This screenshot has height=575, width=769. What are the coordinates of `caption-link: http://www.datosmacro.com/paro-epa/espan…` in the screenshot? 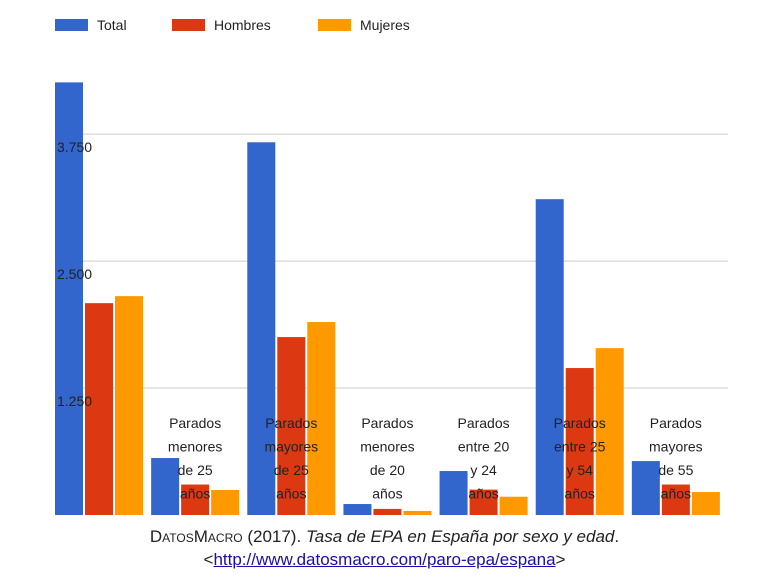 It's located at (384, 559).